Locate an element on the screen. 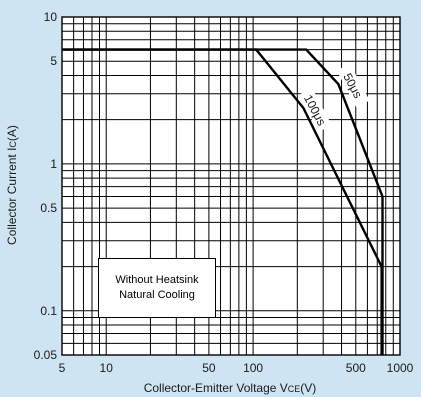 The height and width of the screenshot is (397, 421). annotation-line-2: Natural Cooling is located at coordinates (157, 295).